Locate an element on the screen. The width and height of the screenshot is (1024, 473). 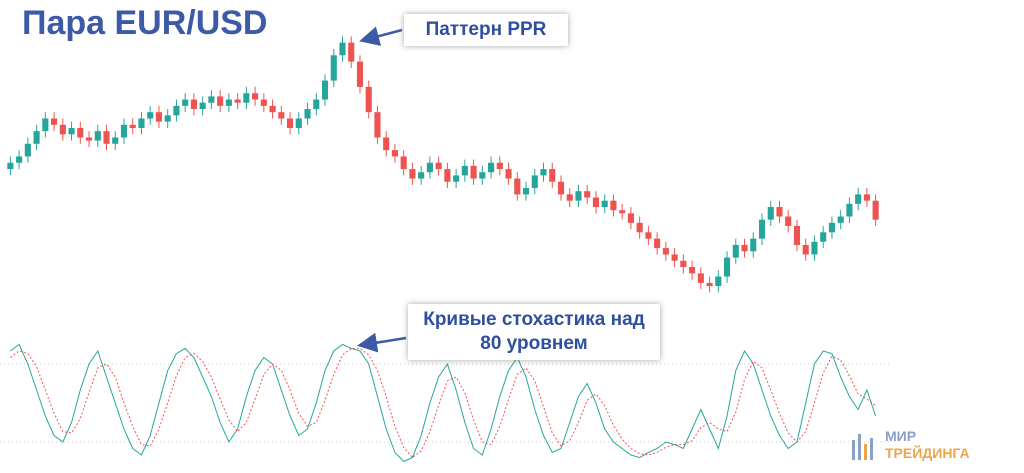
logo-text: ТРЕЙДИНГА is located at coordinates (927, 453).